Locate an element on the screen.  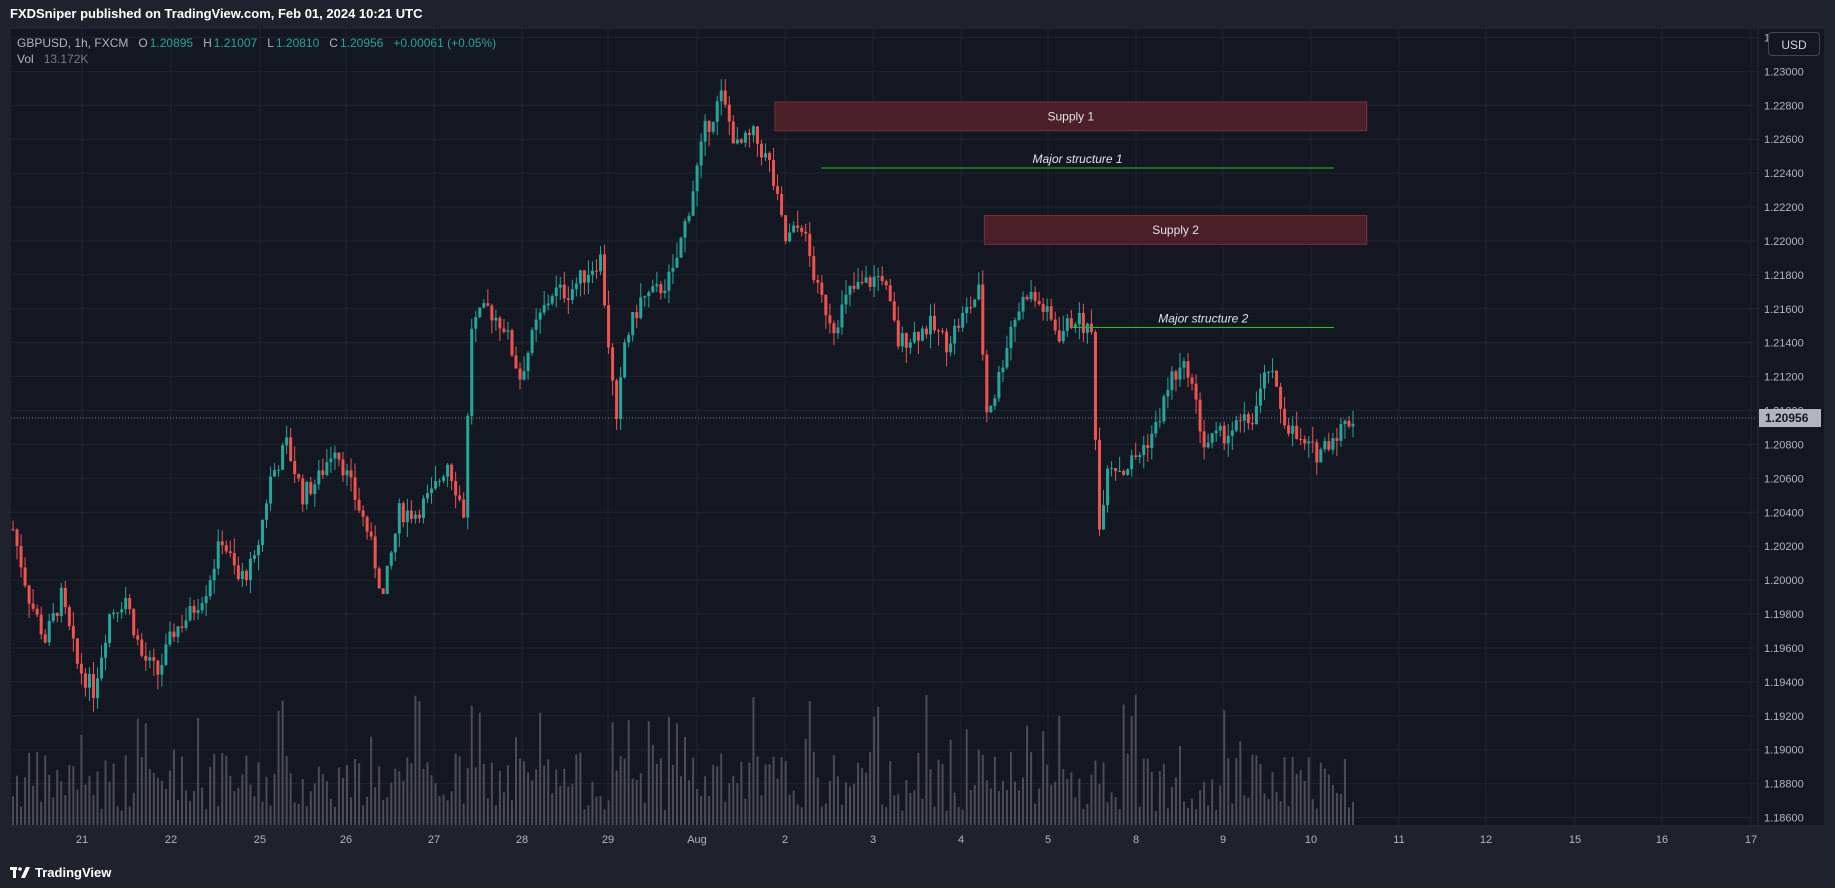
currency-button: USD is located at coordinates (1794, 44).